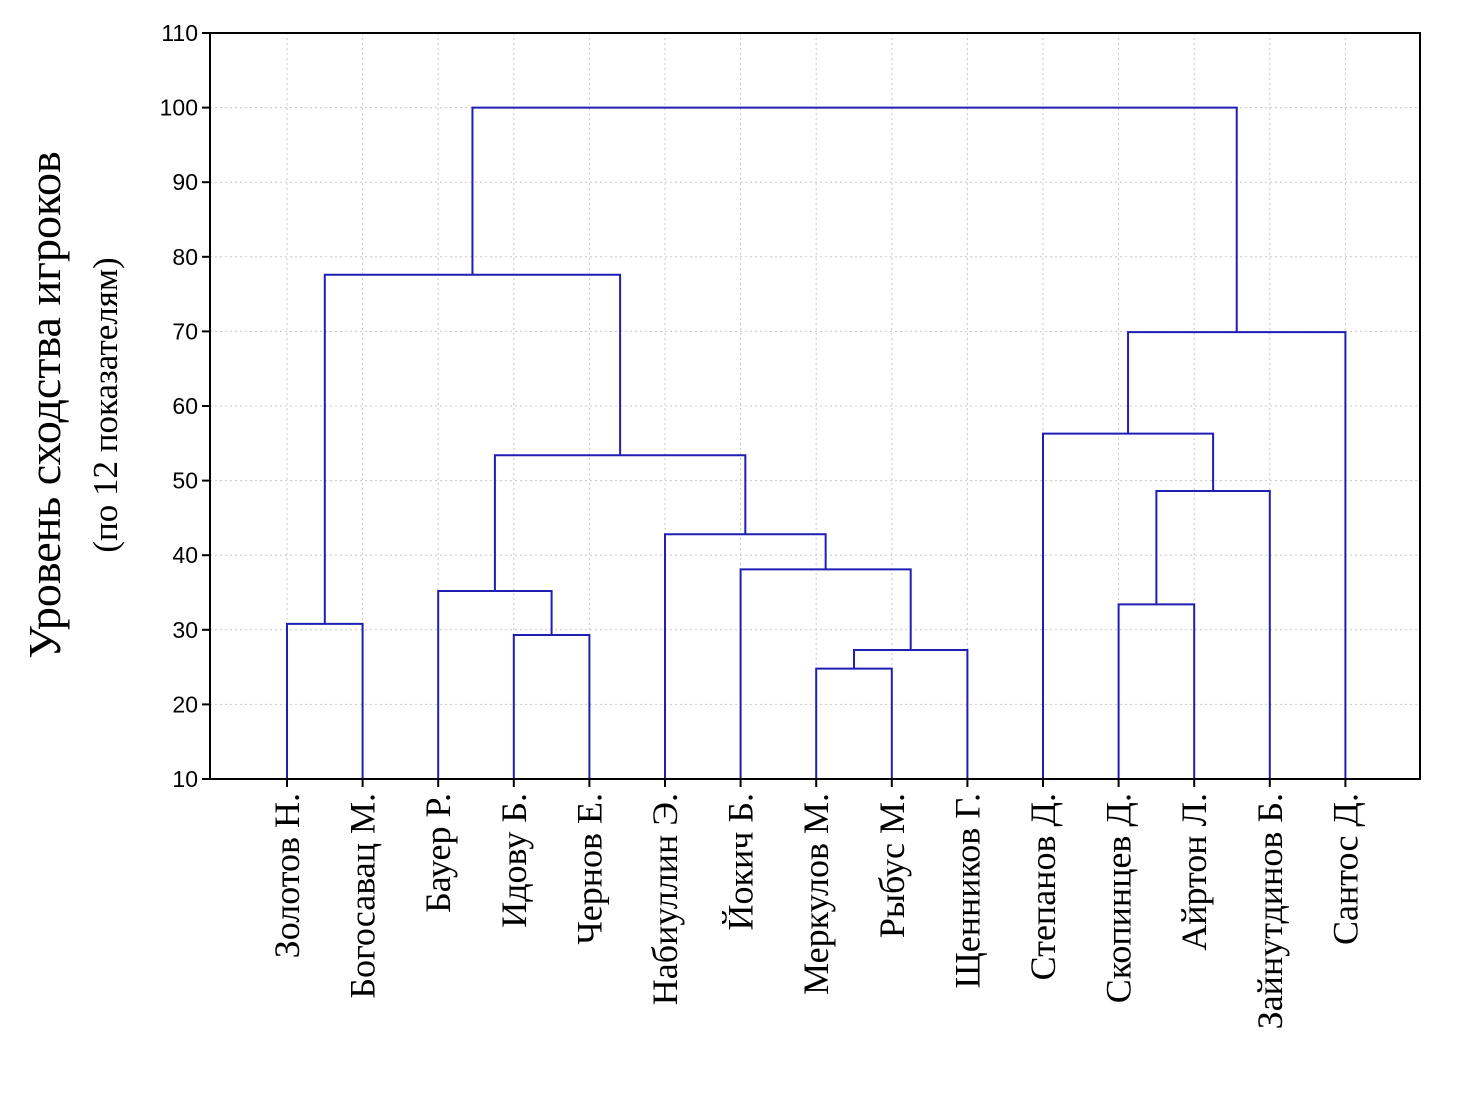 The height and width of the screenshot is (1094, 1460). What do you see at coordinates (1270, 911) in the screenshot?
I see `leaf-label: Зайнутдинов Б.` at bounding box center [1270, 911].